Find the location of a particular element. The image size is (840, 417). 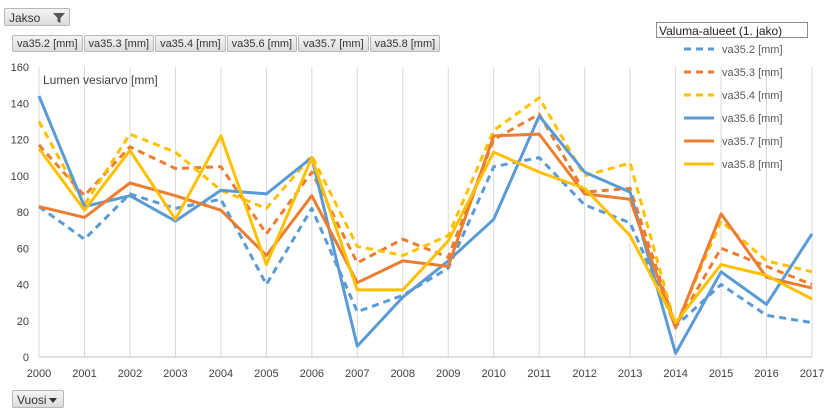

legend-label: va35.2 [mm] is located at coordinates (752, 50).